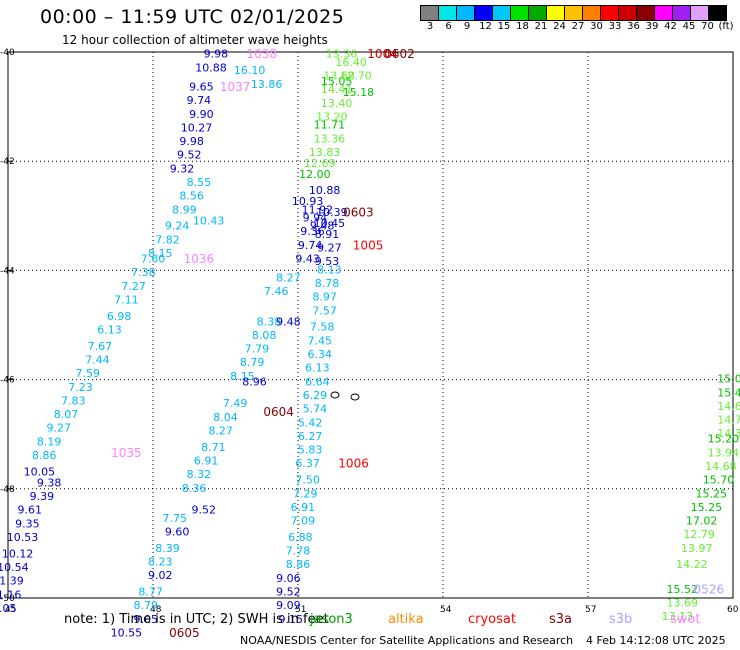 Image resolution: width=740 pixels, height=650 pixels. I want to click on wave-height-label: 13.13, so click(678, 616).